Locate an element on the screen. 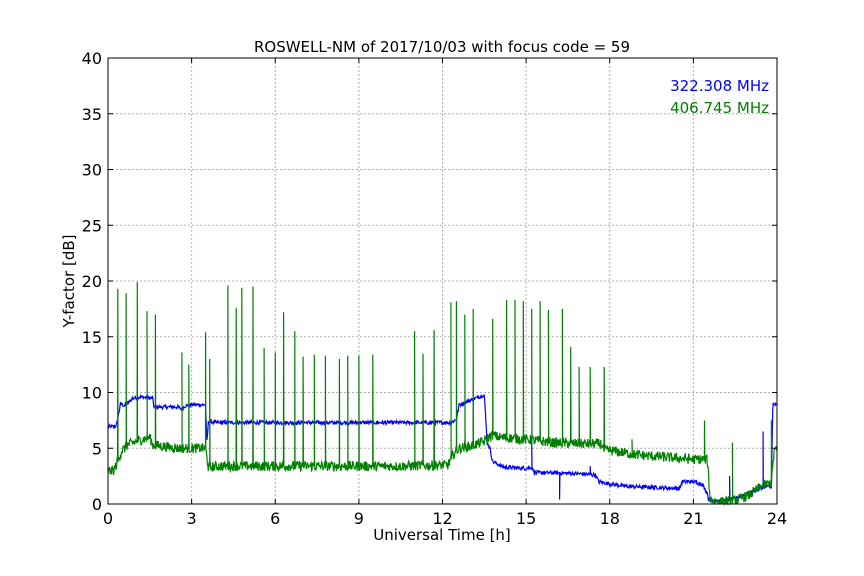 The height and width of the screenshot is (576, 864). x-tick-label: 3 is located at coordinates (192, 518).